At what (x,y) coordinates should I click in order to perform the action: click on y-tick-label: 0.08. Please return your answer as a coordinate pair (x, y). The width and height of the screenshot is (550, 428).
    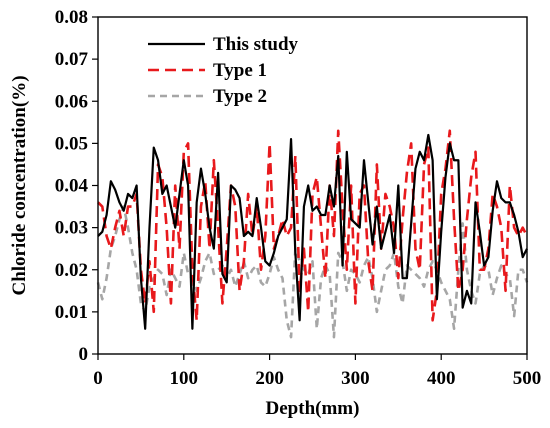
    Looking at the image, I should click on (71, 17).